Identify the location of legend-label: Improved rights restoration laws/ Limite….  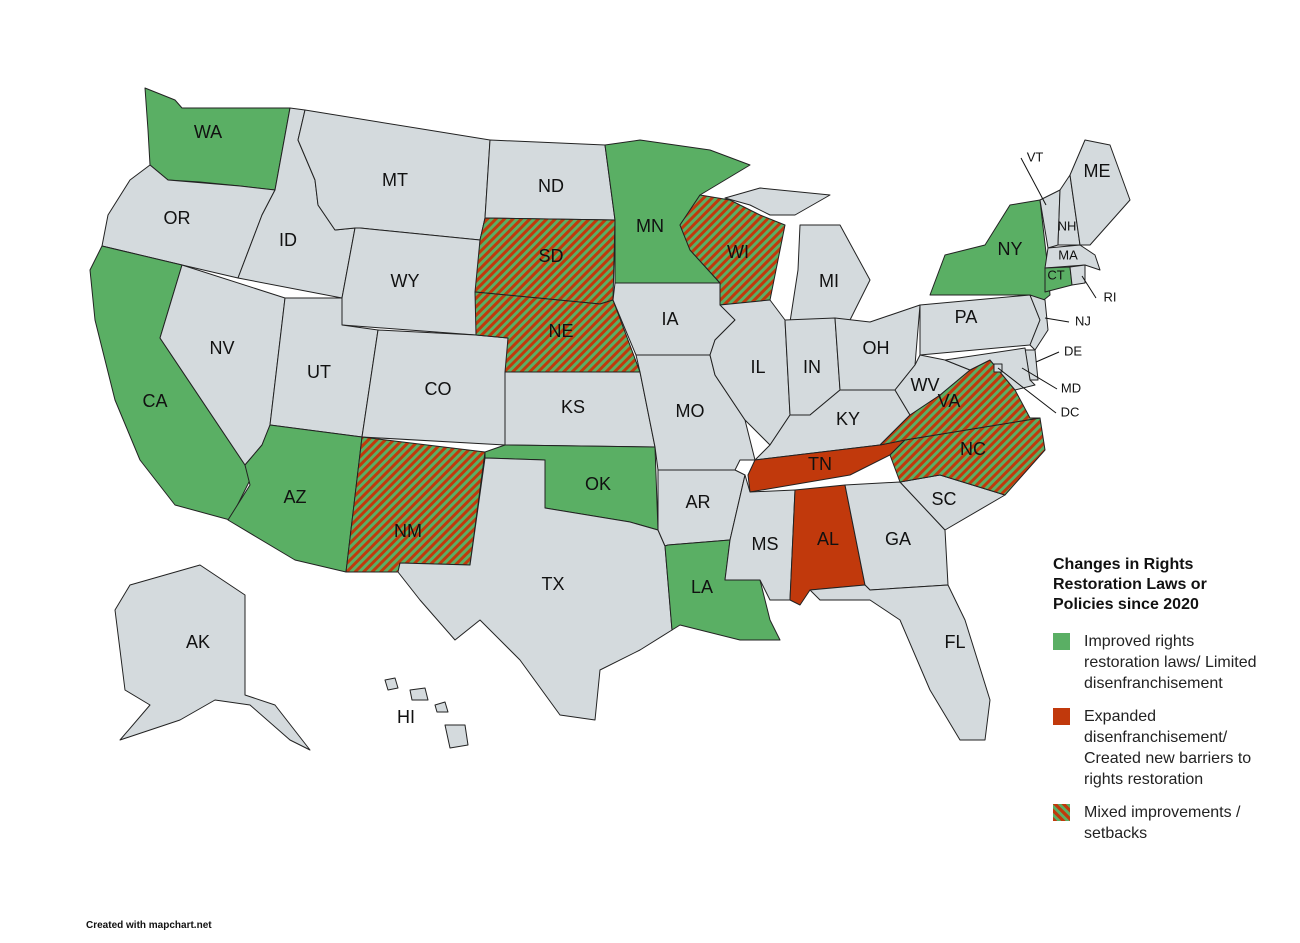
(1170, 662).